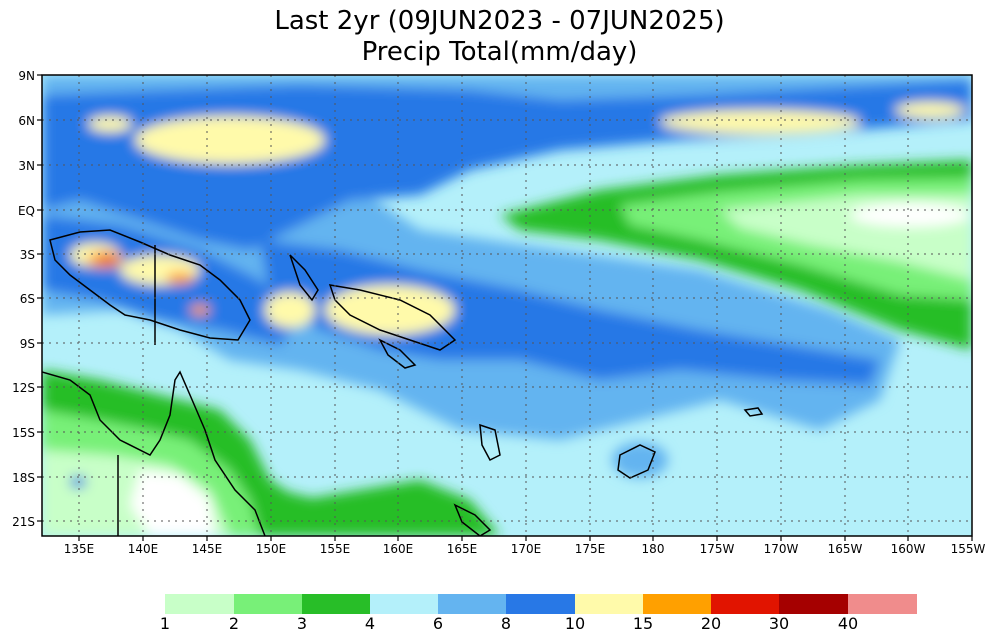  I want to click on legend-label: 15, so click(643, 623).